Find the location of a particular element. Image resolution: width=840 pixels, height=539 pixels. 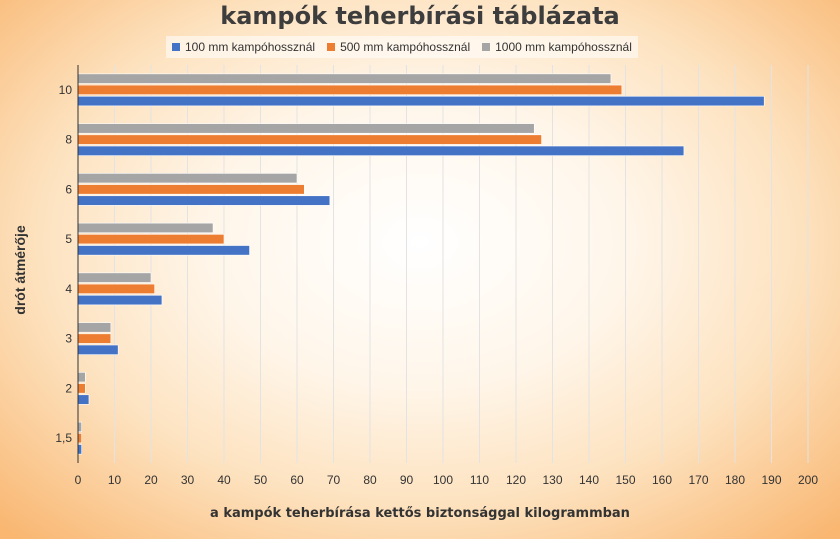

legend-label: 500 mm kampóhossznál is located at coordinates (405, 47).